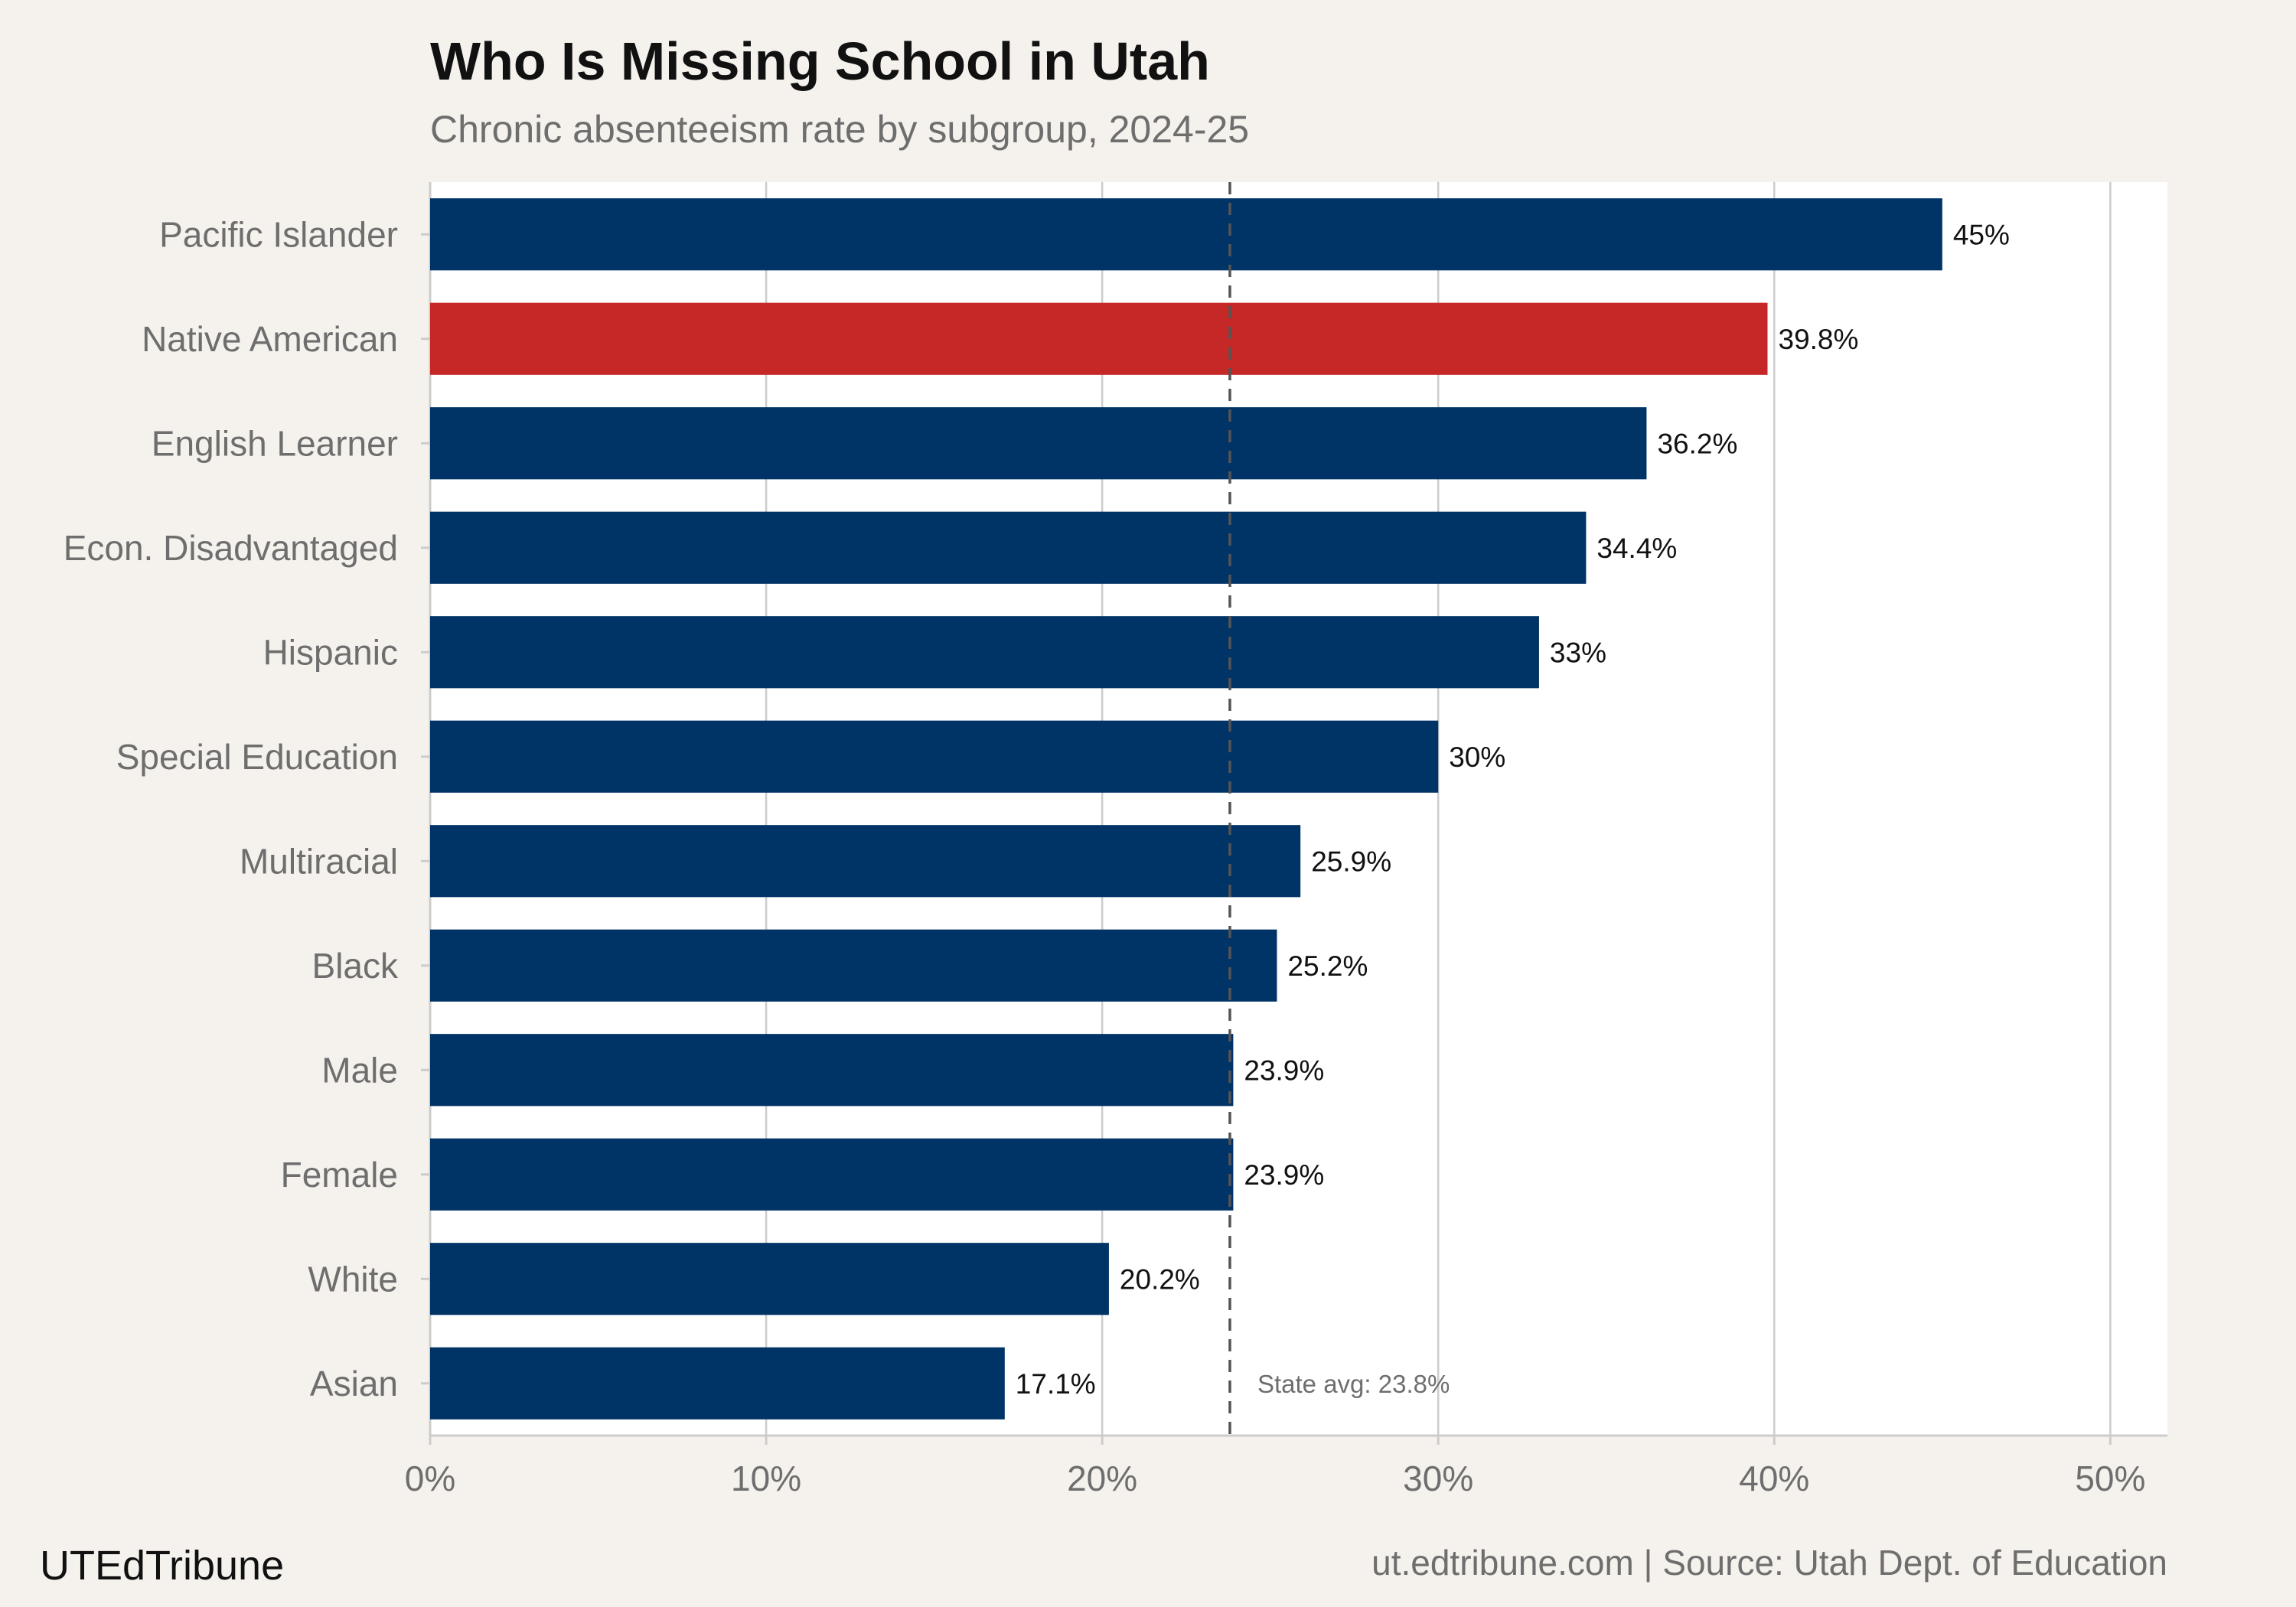 The height and width of the screenshot is (1607, 2296). I want to click on x-tick-label-2: 20%, so click(1102, 1479).